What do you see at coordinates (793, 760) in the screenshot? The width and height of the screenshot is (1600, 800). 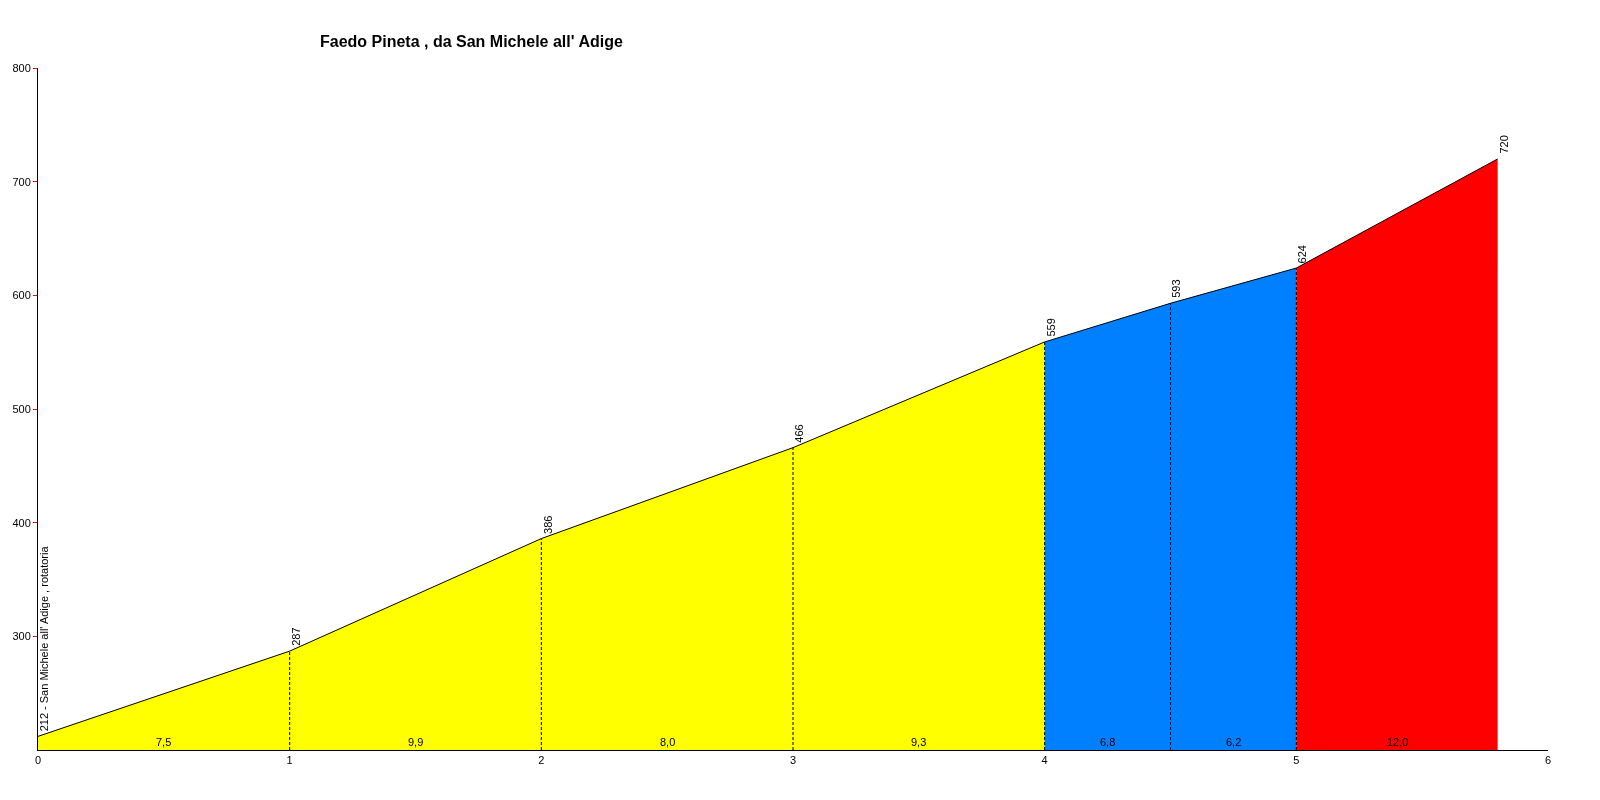 I see `x-tick-label: 3` at bounding box center [793, 760].